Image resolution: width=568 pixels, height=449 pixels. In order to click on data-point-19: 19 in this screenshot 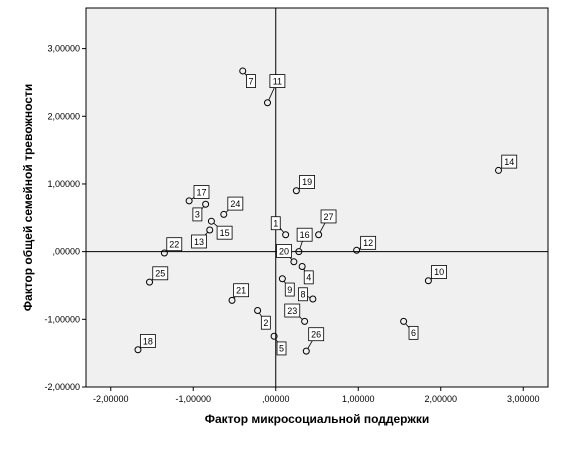, I will do `click(304, 185)`.